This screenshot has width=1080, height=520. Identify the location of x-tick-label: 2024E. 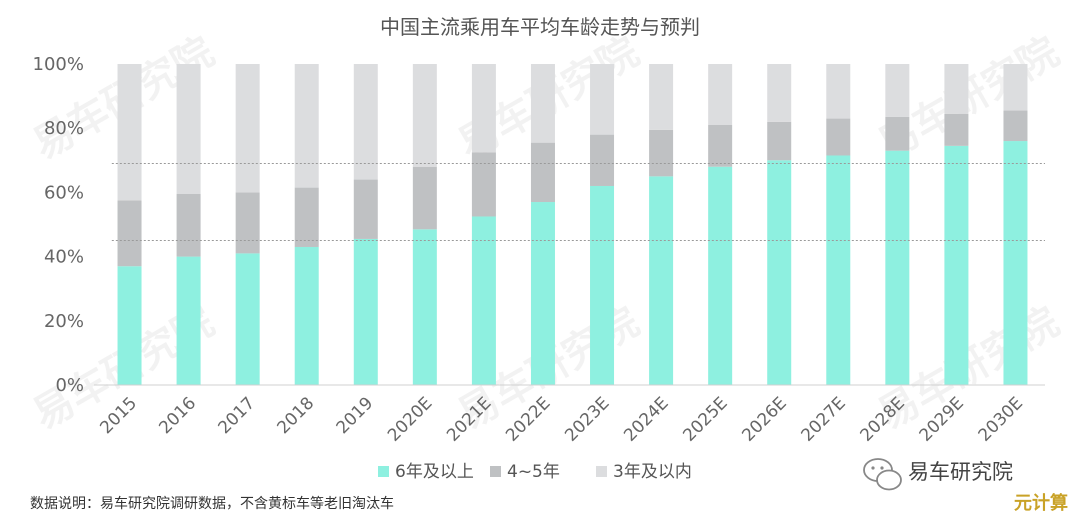
(646, 419).